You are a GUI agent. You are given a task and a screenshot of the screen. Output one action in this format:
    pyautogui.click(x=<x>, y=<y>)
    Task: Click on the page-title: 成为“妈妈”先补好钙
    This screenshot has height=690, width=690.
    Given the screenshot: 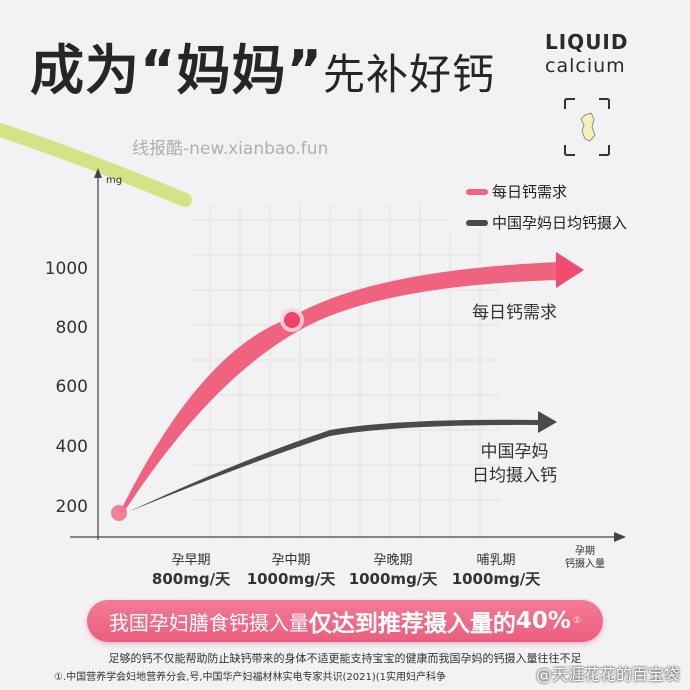 What is the action you would take?
    pyautogui.click(x=262, y=70)
    